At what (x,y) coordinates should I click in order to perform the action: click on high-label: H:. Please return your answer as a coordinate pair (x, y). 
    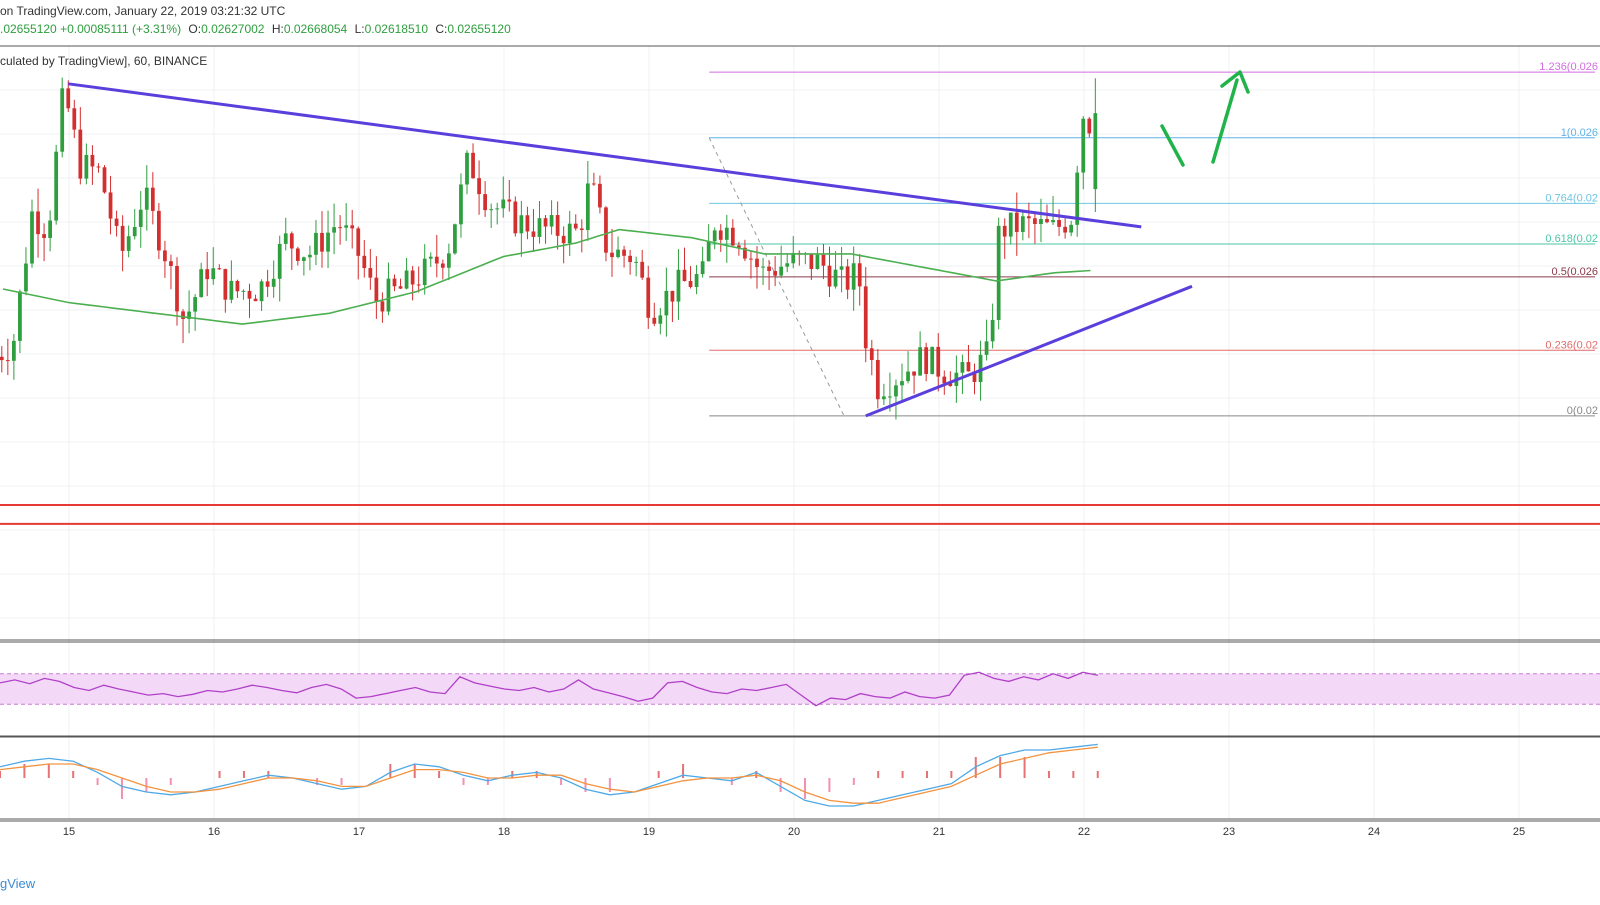
    Looking at the image, I should click on (277, 29).